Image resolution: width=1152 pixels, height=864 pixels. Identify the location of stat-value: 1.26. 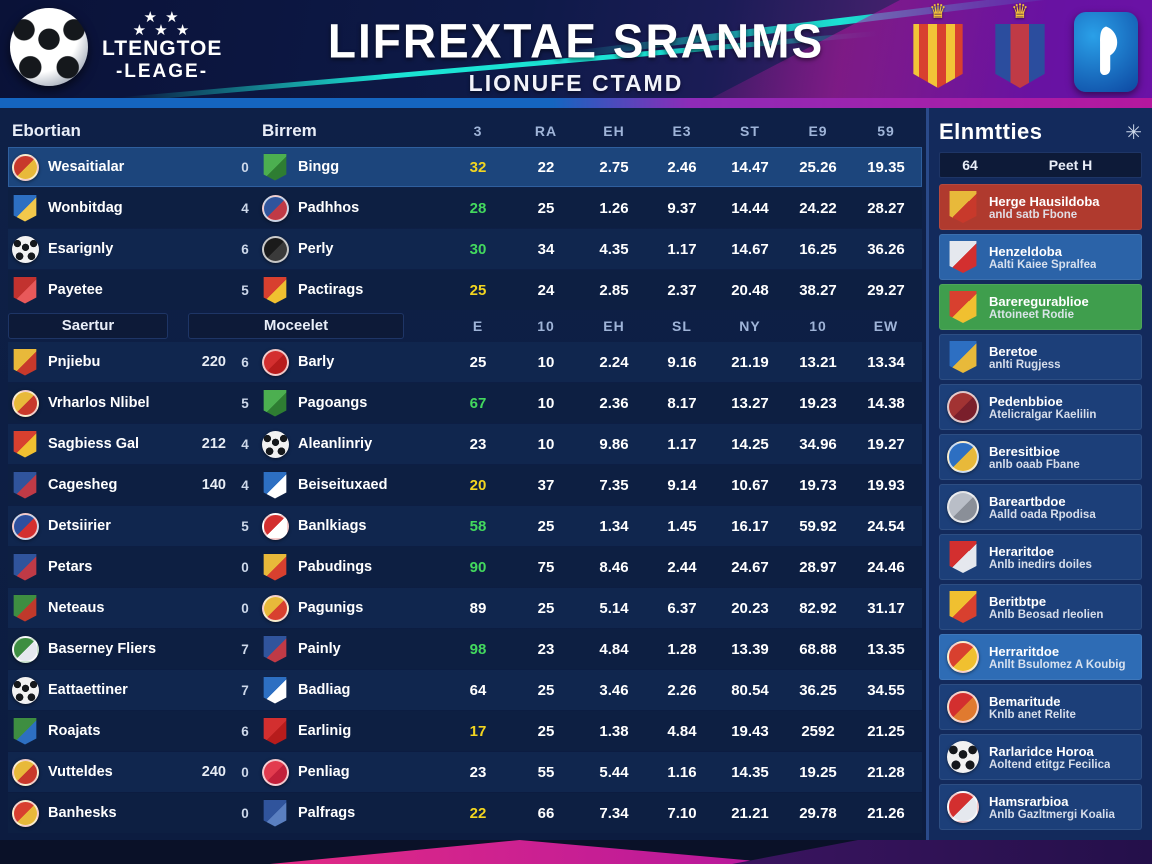
(614, 208).